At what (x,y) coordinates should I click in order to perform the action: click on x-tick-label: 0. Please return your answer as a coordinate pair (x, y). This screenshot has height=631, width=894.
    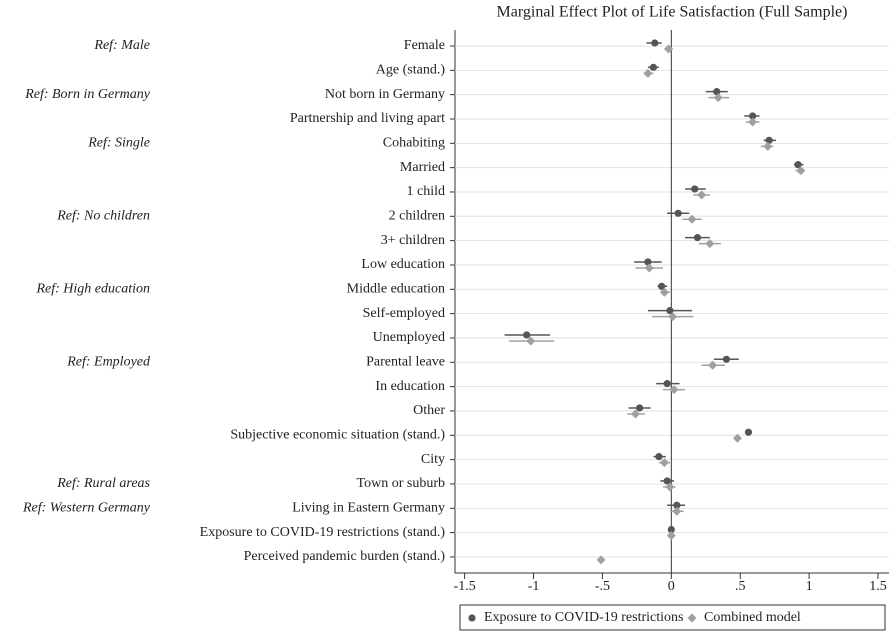
    Looking at the image, I should click on (671, 586).